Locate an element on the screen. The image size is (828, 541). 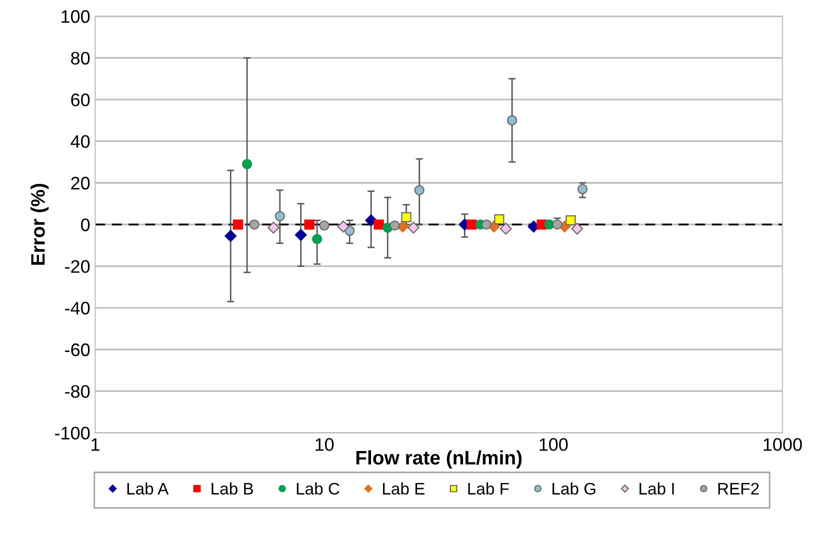
legend-label: Lab E is located at coordinates (404, 488).